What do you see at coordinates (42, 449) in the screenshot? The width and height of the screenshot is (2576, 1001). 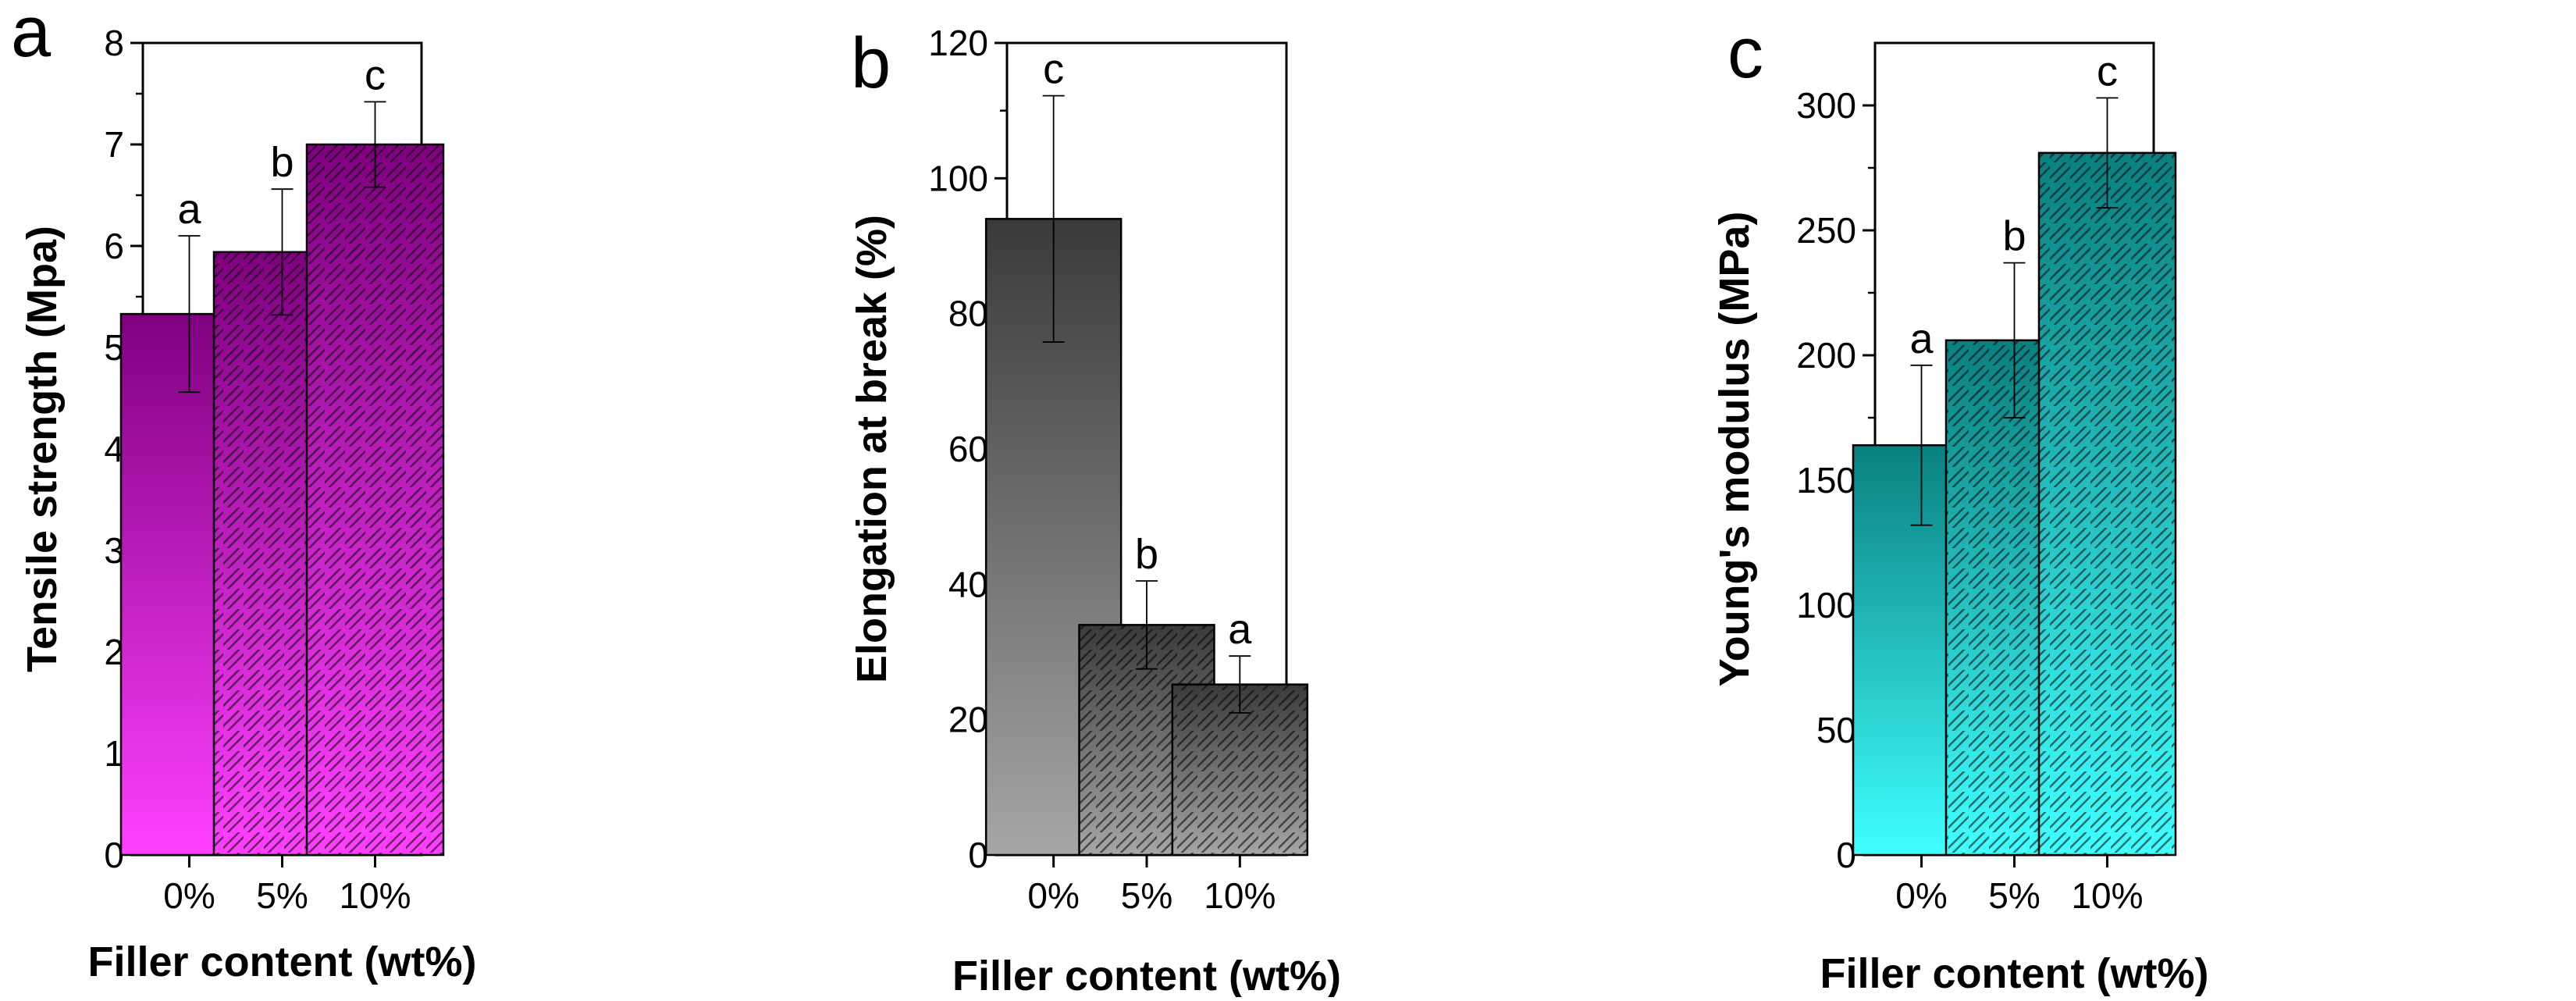 I see `y-axis-title: Tensile strength (Mpa)` at bounding box center [42, 449].